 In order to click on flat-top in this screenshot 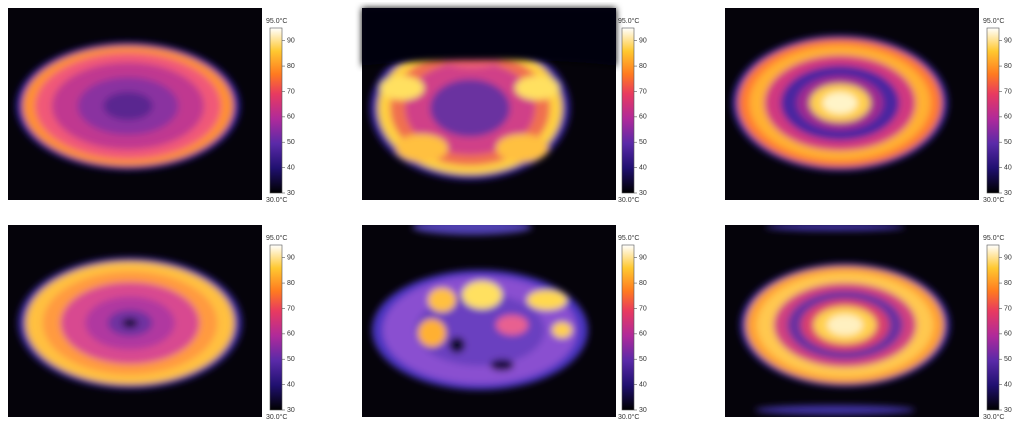, I will do `click(489, 37)`.